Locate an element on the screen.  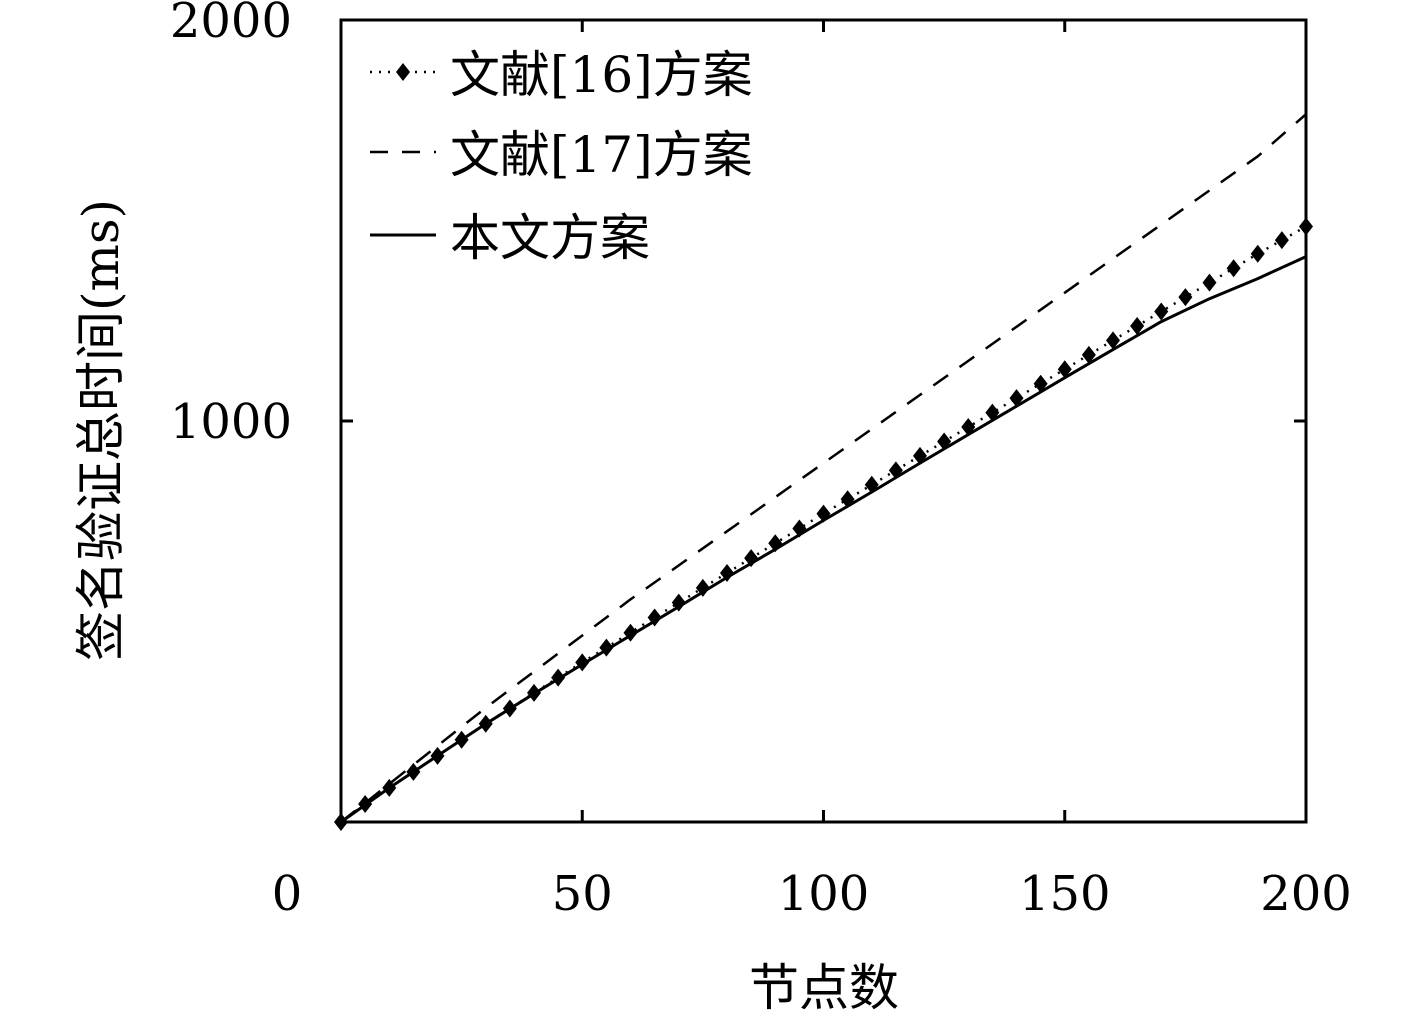
legend-label-series-1: 文献[16]方案 is located at coordinates (601, 75).